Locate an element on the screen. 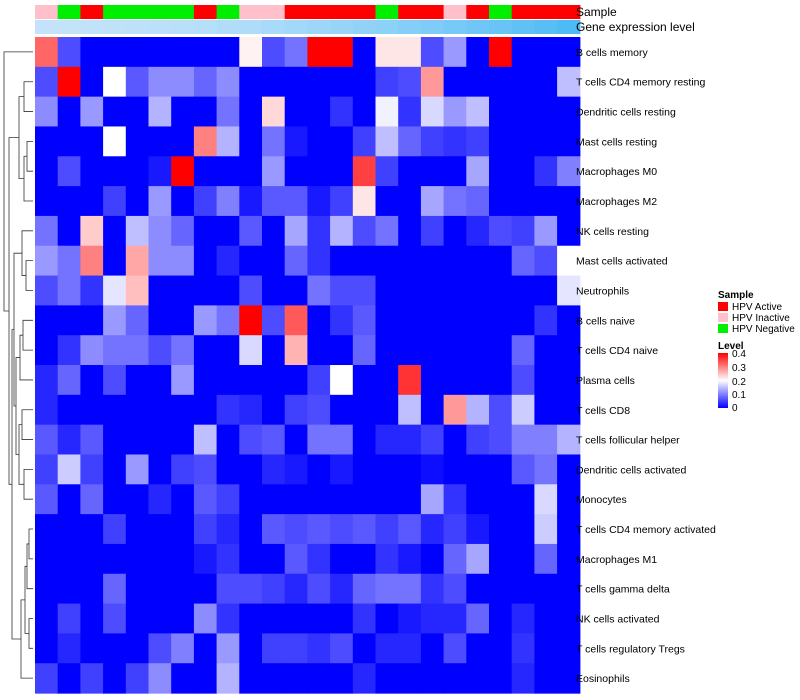 This screenshot has height=700, width=800. row-label: Macrophages M2 is located at coordinates (616, 202).